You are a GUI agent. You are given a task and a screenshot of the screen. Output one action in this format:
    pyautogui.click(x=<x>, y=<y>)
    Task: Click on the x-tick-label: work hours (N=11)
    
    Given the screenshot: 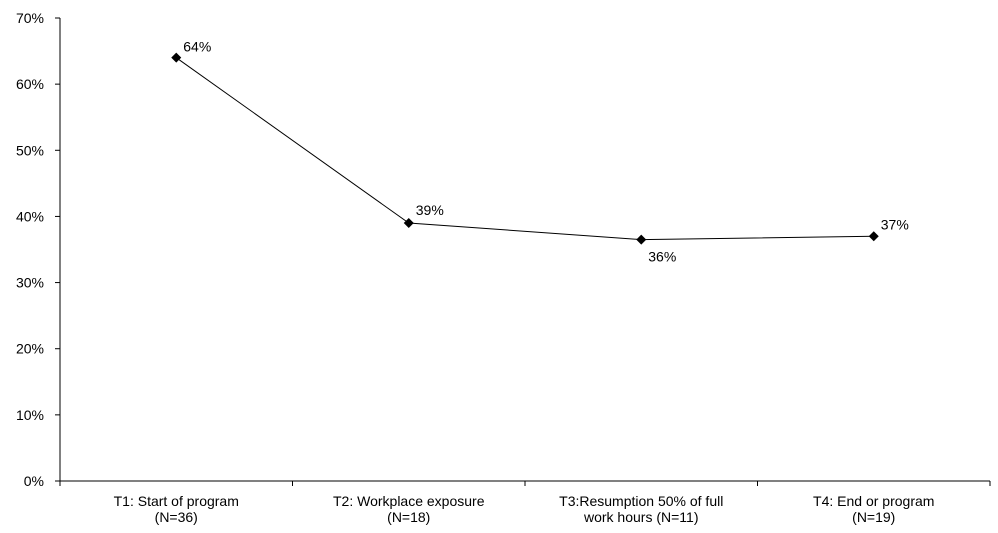 What is the action you would take?
    pyautogui.click(x=641, y=517)
    